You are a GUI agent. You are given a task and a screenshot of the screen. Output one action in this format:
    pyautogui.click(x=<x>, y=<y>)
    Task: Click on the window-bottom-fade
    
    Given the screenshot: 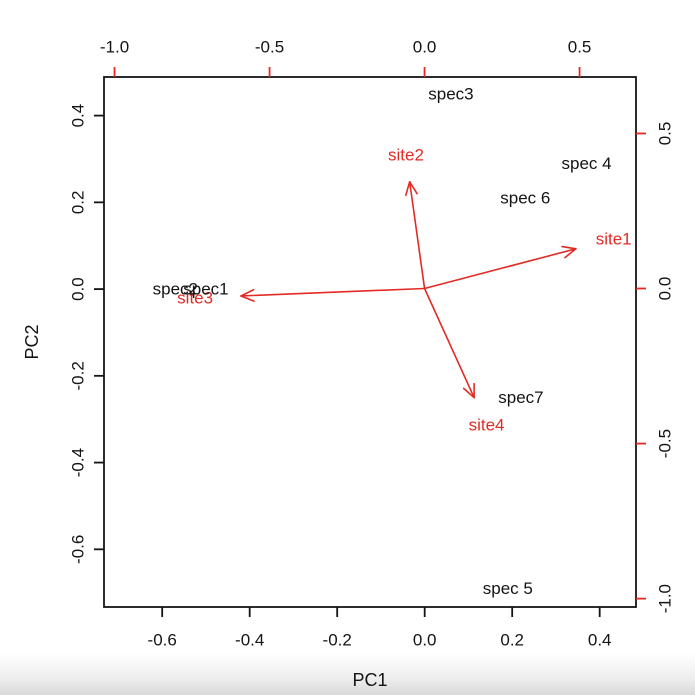 What is the action you would take?
    pyautogui.click(x=347, y=674)
    